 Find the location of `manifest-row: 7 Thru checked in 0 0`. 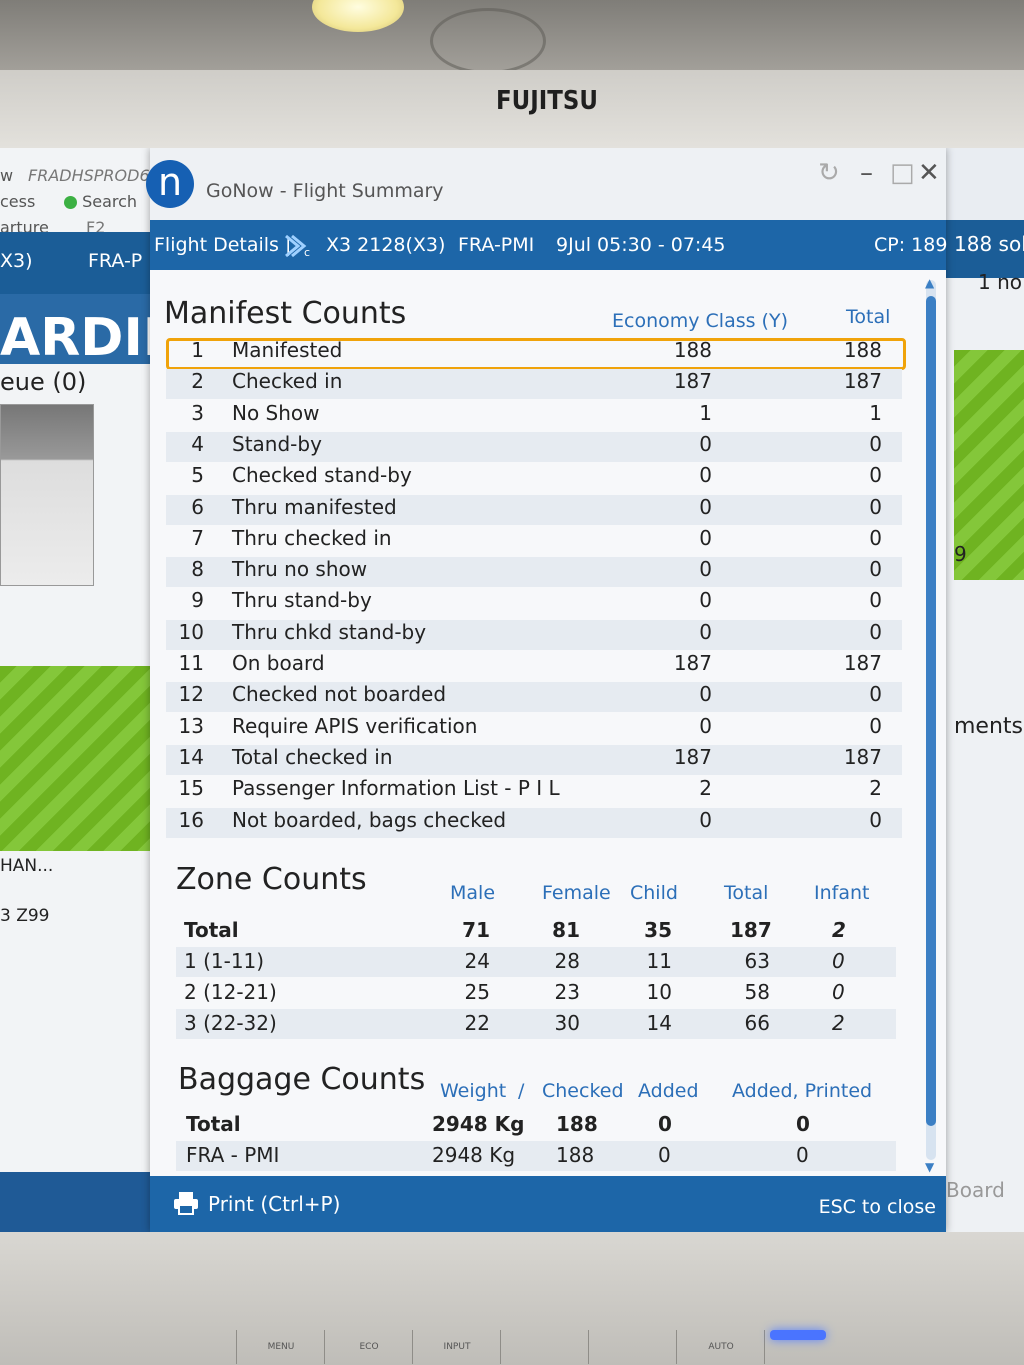

manifest-row: 7 Thru checked in 0 0 is located at coordinates (534, 541).